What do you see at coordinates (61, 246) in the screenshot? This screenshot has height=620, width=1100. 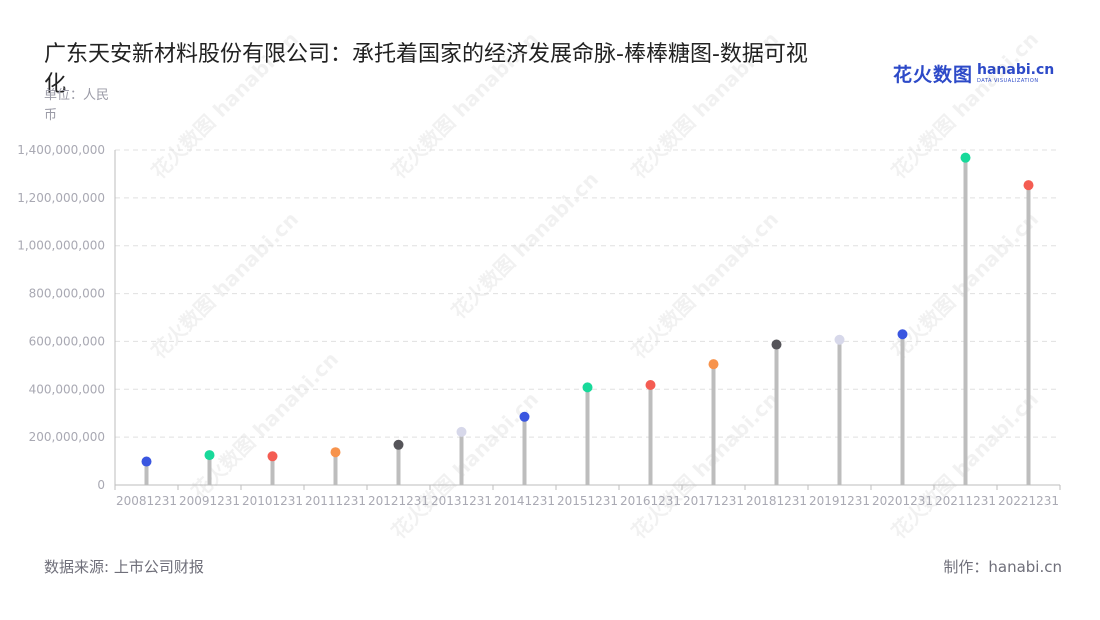 I see `y-tick-label: 1,000,000,000` at bounding box center [61, 246].